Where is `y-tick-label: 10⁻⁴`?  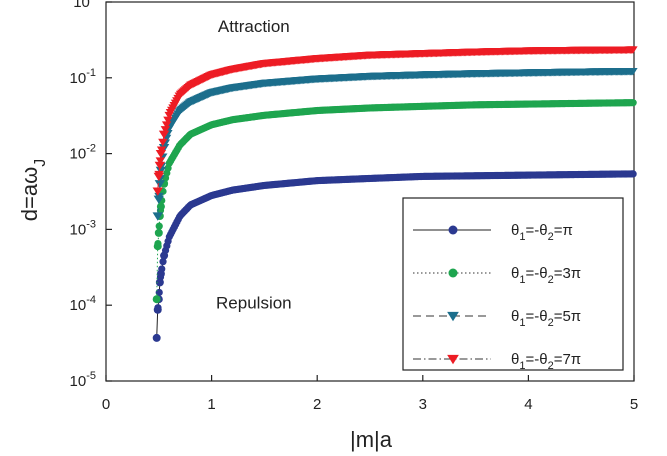 y-tick-label: 10⁻⁴ is located at coordinates (83, 304).